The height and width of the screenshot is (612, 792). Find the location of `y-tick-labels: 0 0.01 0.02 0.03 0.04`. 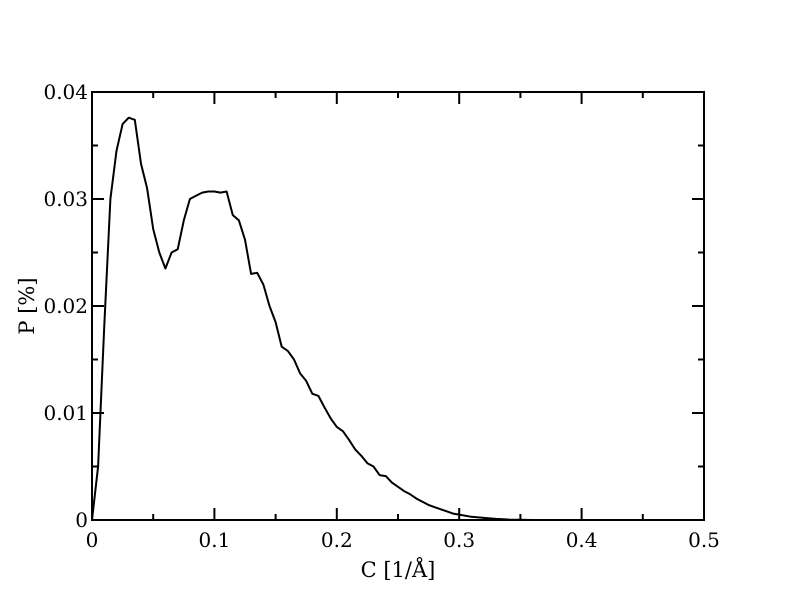

y-tick-labels: 0 0.01 0.02 0.03 0.04 is located at coordinates (65, 306).